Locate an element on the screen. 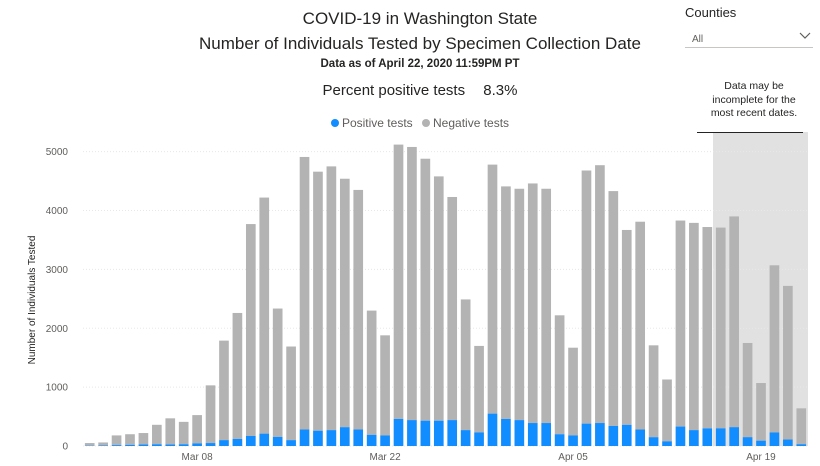 This screenshot has width=820, height=466. counties-selected-value: All is located at coordinates (698, 39).